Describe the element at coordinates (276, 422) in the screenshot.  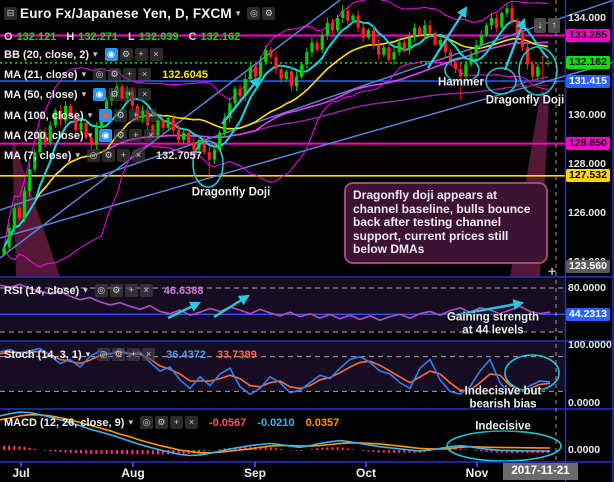
I see `indicator-value: -0.0210` at that location.